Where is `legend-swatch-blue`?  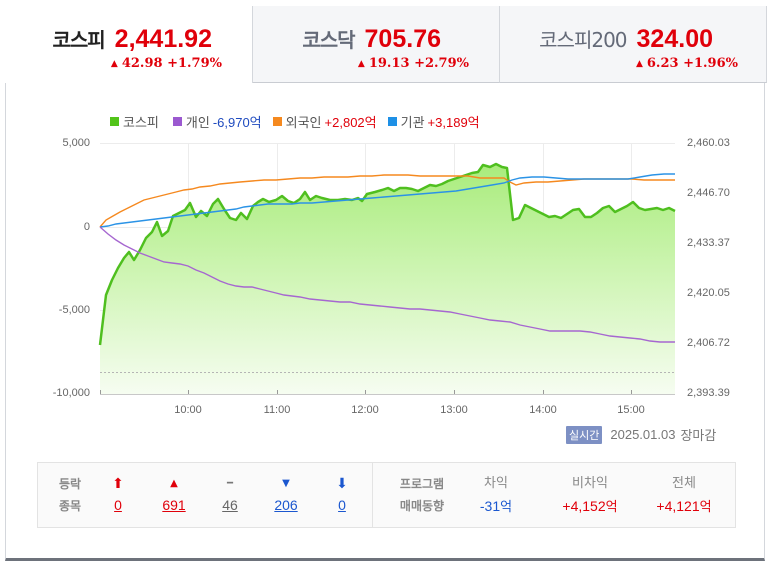 legend-swatch-blue is located at coordinates (392, 121).